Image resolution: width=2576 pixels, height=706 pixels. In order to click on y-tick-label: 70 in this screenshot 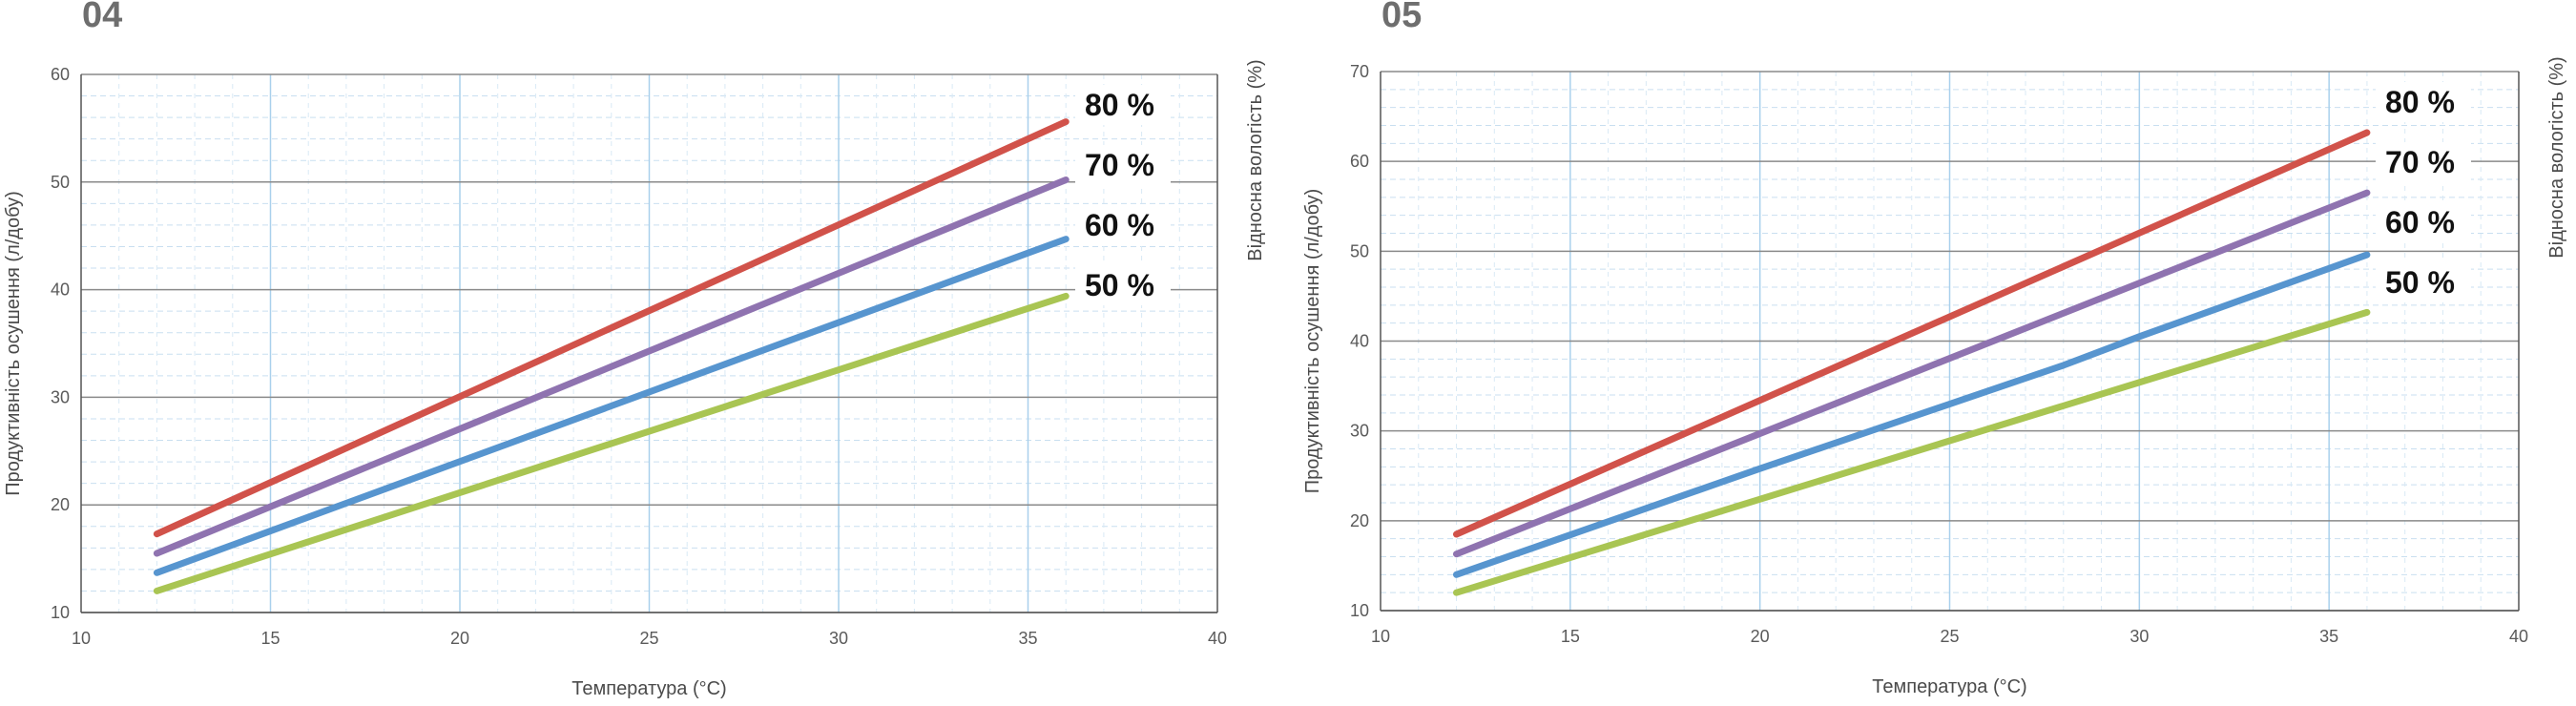, I will do `click(1359, 72)`.